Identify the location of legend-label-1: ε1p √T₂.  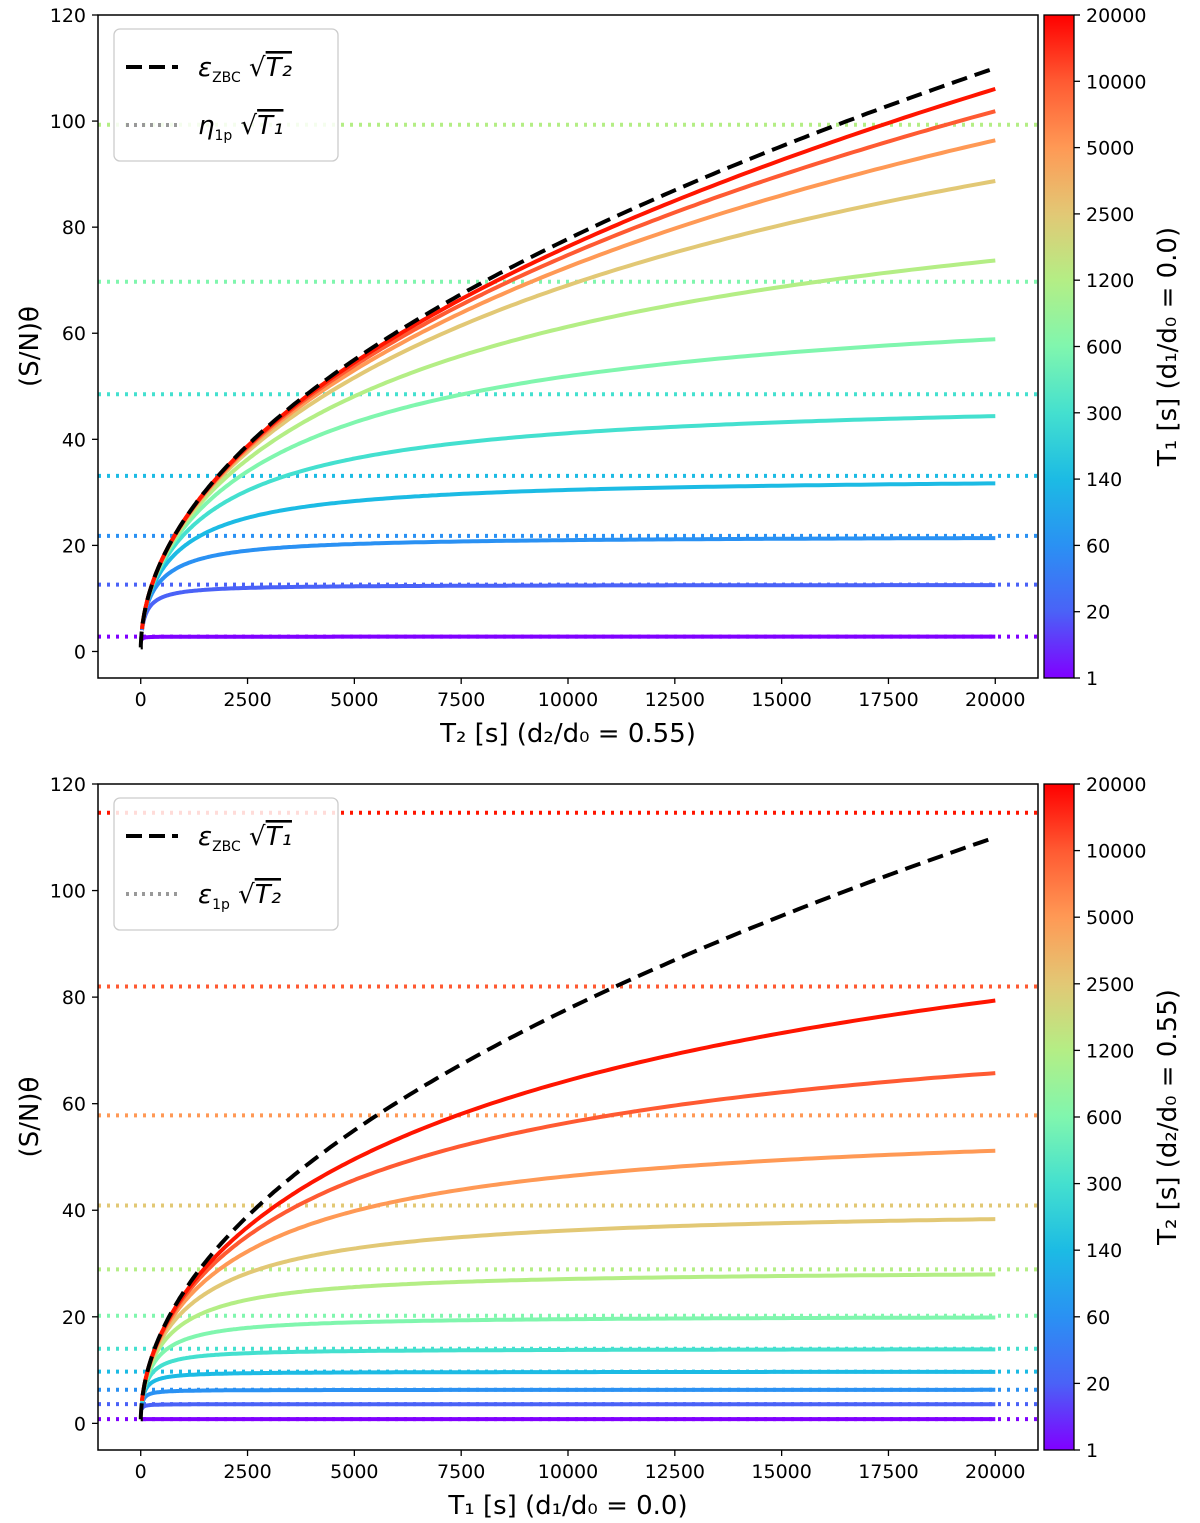
(239, 896).